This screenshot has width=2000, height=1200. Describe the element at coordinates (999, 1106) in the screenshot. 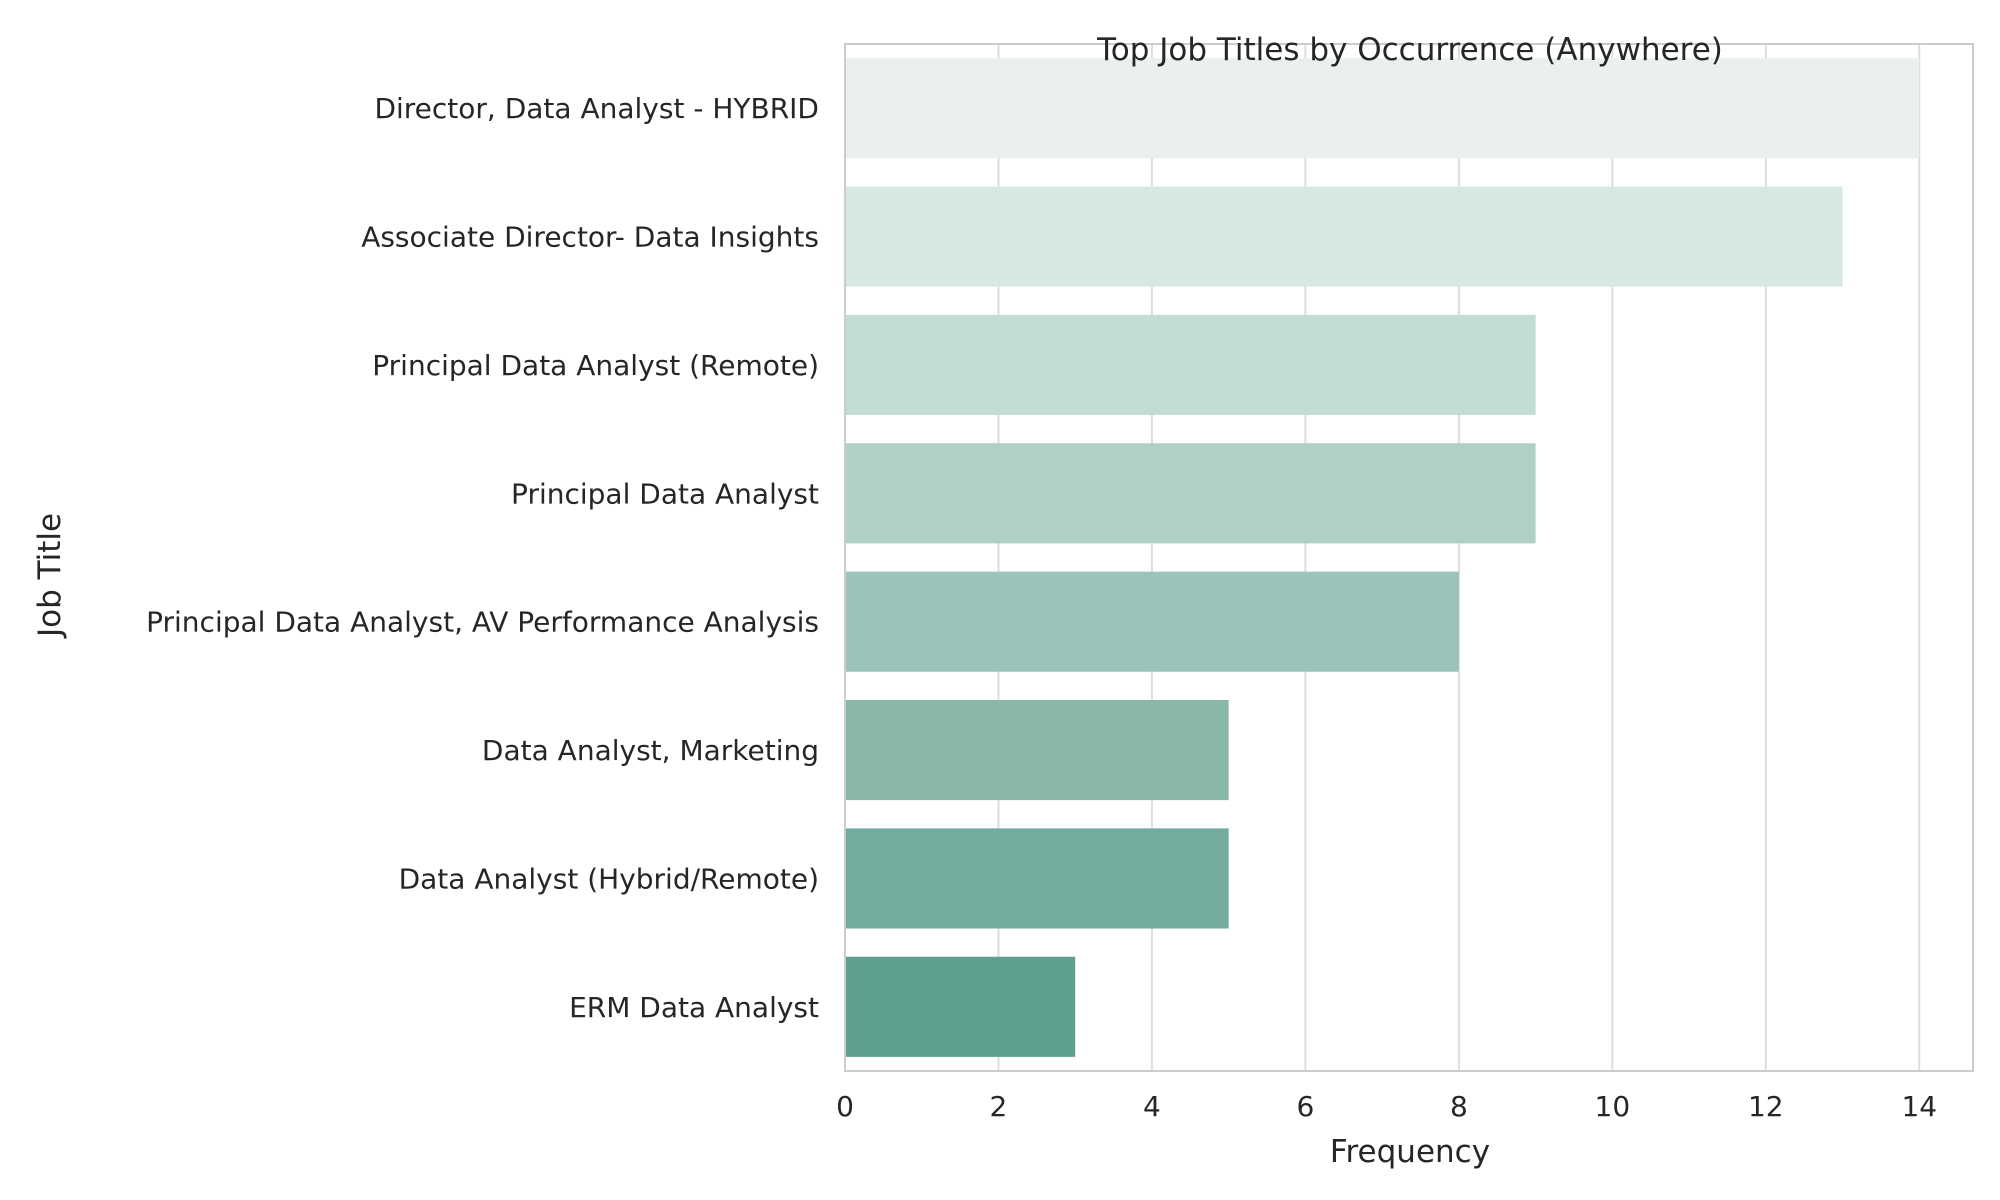

I see `x-tick-label: 2` at that location.